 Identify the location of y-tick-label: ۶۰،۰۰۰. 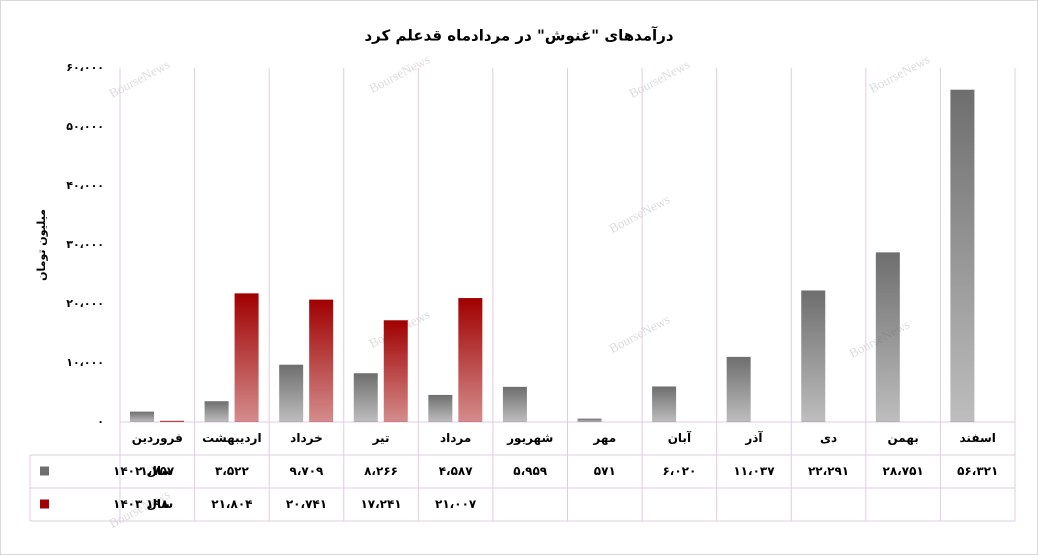
(85, 67).